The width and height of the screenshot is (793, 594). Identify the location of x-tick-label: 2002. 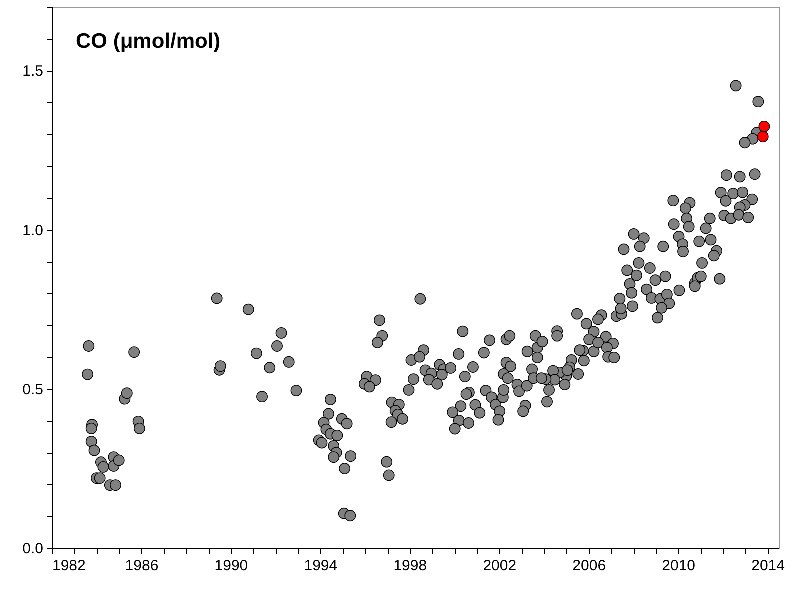
(500, 566).